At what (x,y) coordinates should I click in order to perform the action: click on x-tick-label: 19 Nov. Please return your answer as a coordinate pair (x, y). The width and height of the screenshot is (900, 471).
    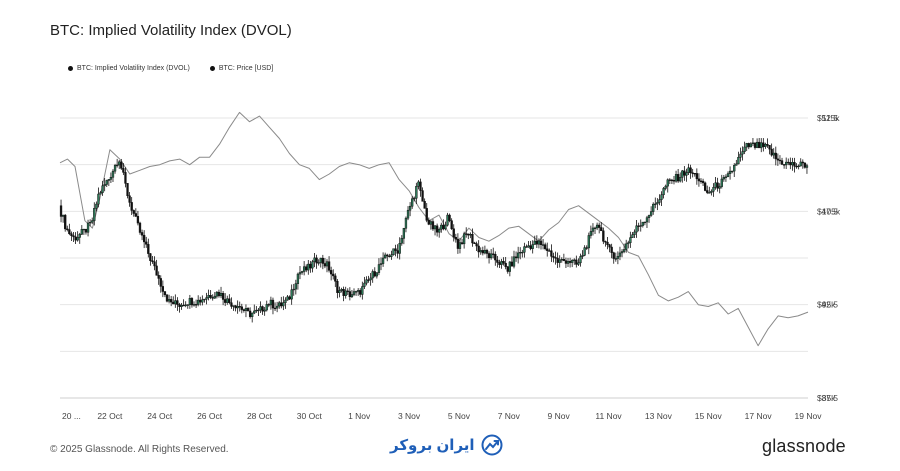
    Looking at the image, I should click on (809, 416).